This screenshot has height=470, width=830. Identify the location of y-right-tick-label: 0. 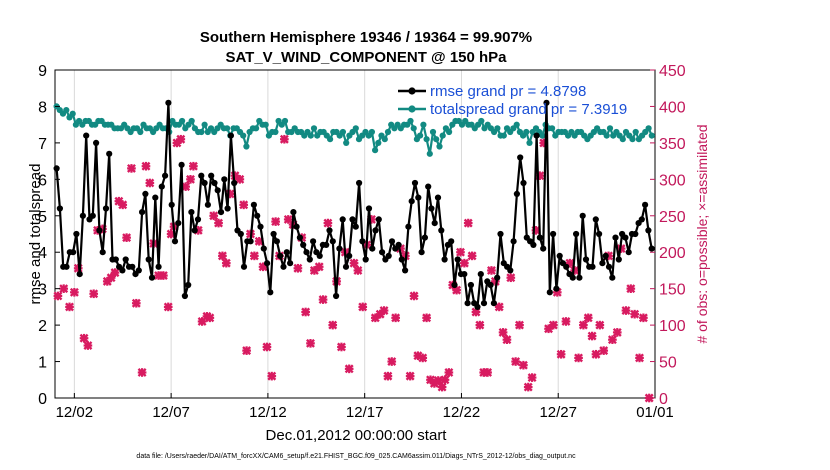
(663, 399).